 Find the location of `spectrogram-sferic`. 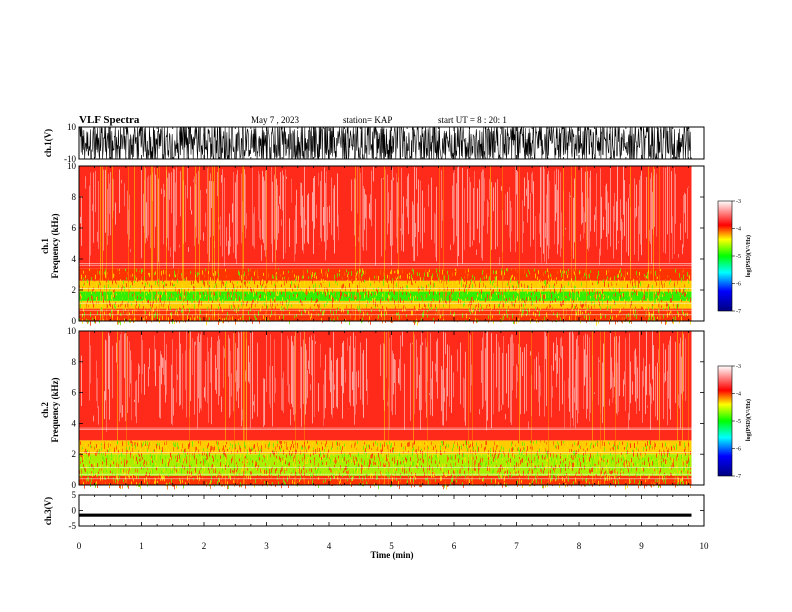

spectrogram-sferic is located at coordinates (586, 243).